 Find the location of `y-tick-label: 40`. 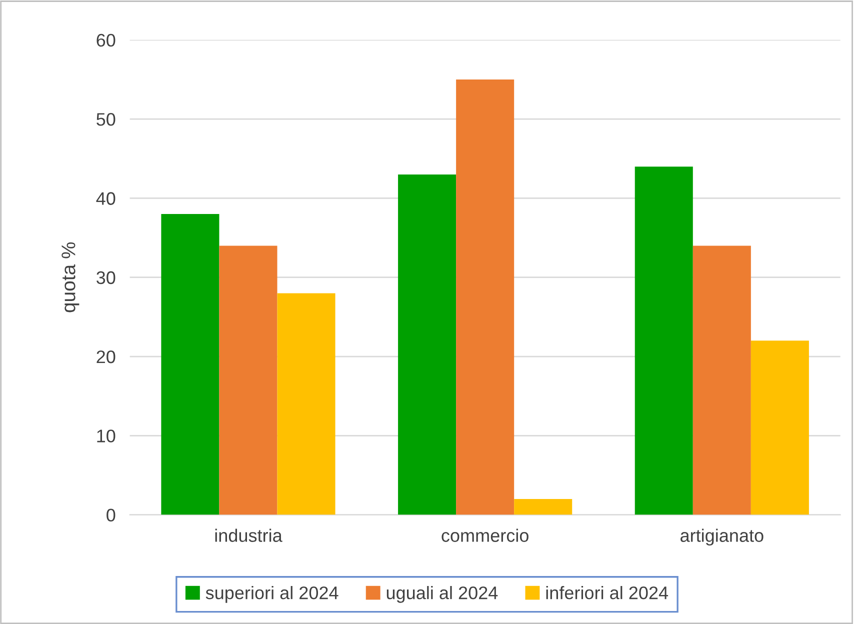

y-tick-label: 40 is located at coordinates (106, 198).